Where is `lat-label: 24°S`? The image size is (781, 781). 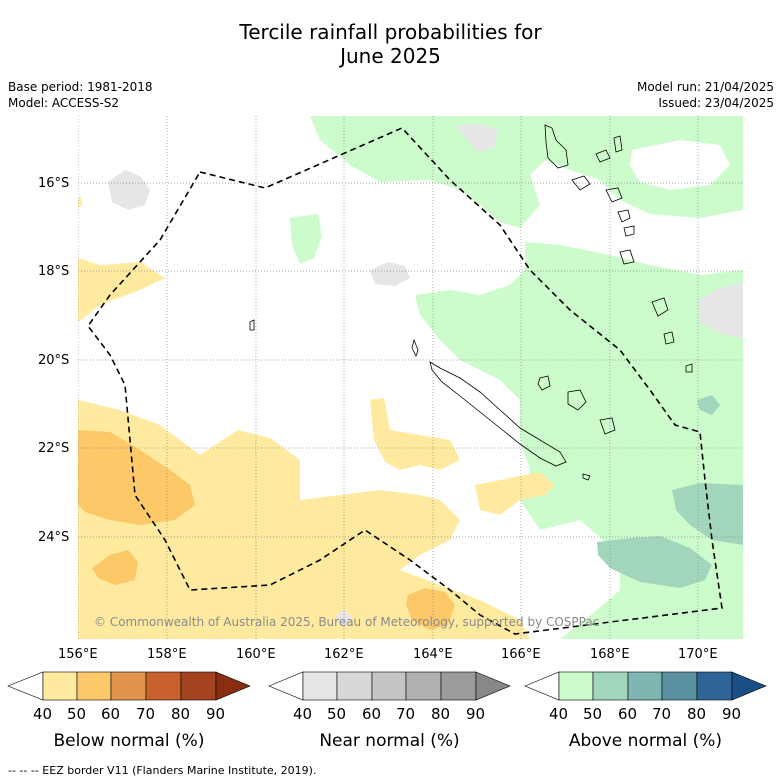 lat-label: 24°S is located at coordinates (54, 537).